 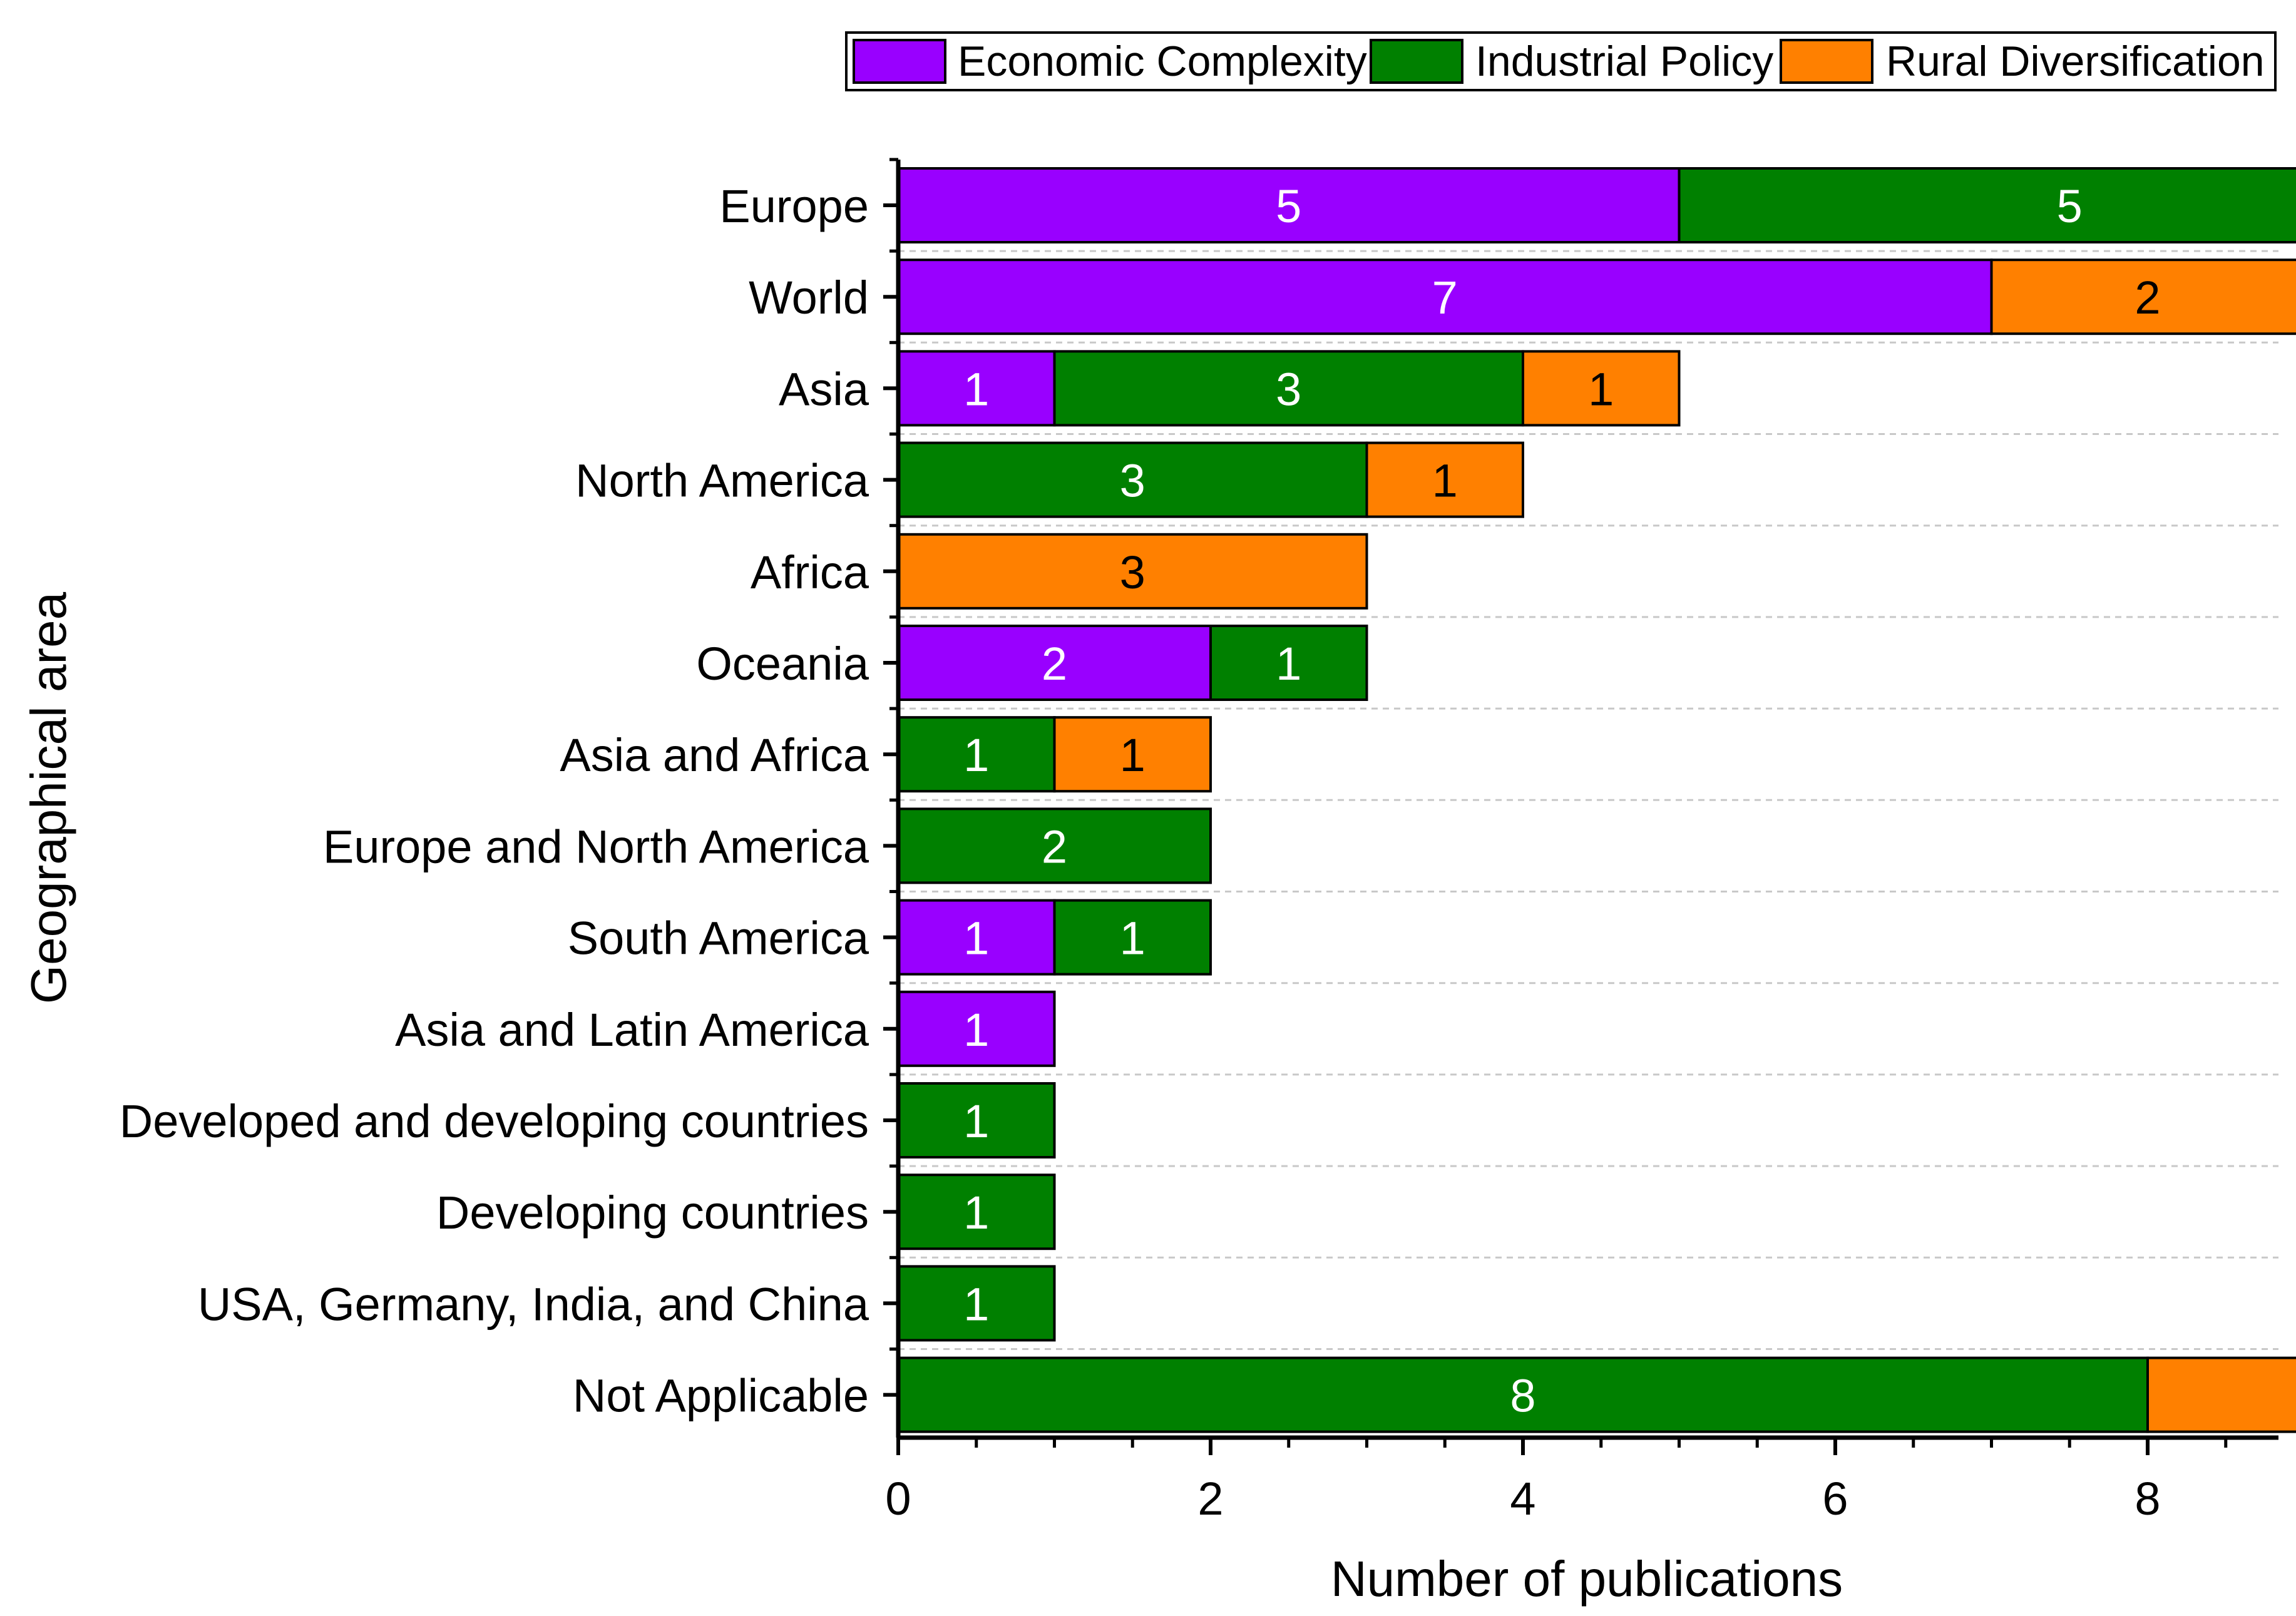 What do you see at coordinates (1624, 61) in the screenshot?
I see `legend-label: Industrial Policy` at bounding box center [1624, 61].